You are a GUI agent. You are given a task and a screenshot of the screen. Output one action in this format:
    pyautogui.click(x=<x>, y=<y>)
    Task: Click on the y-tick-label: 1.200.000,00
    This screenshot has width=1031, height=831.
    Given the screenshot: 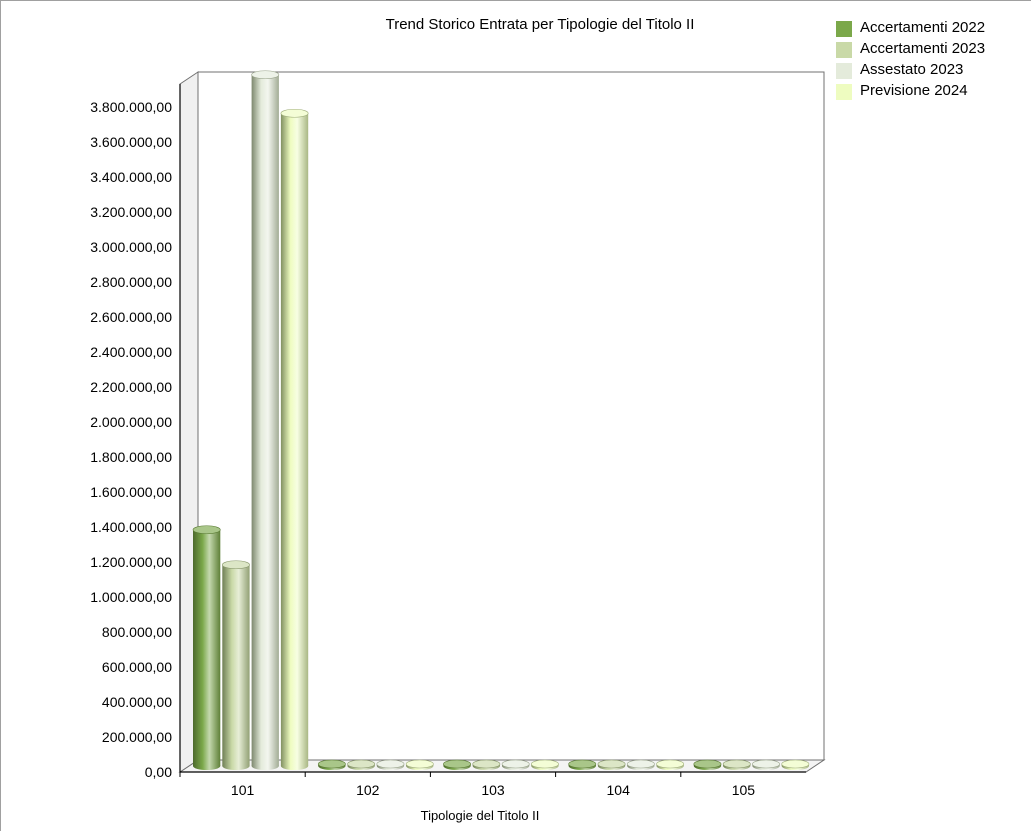 What is the action you would take?
    pyautogui.click(x=131, y=562)
    